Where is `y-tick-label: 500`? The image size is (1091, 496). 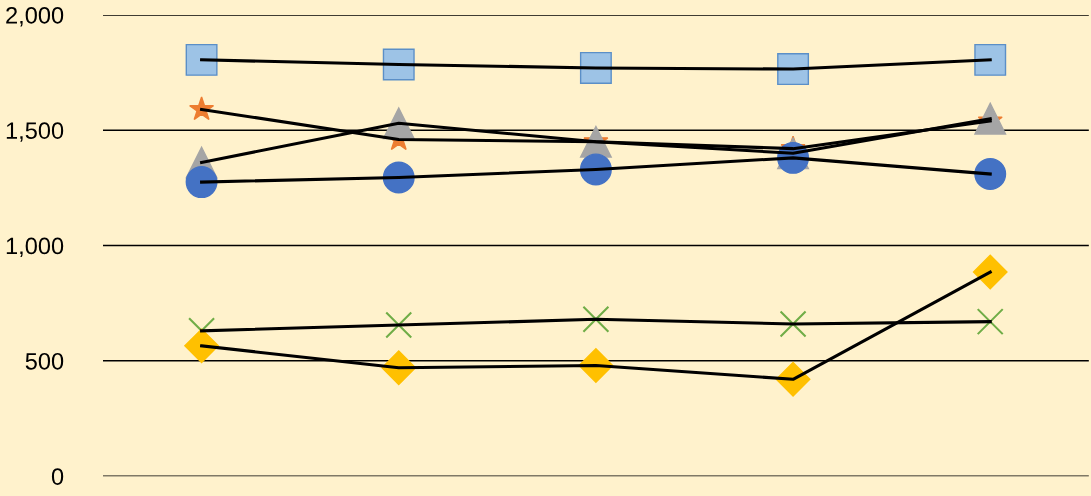
y-tick-label: 500 is located at coordinates (44, 361).